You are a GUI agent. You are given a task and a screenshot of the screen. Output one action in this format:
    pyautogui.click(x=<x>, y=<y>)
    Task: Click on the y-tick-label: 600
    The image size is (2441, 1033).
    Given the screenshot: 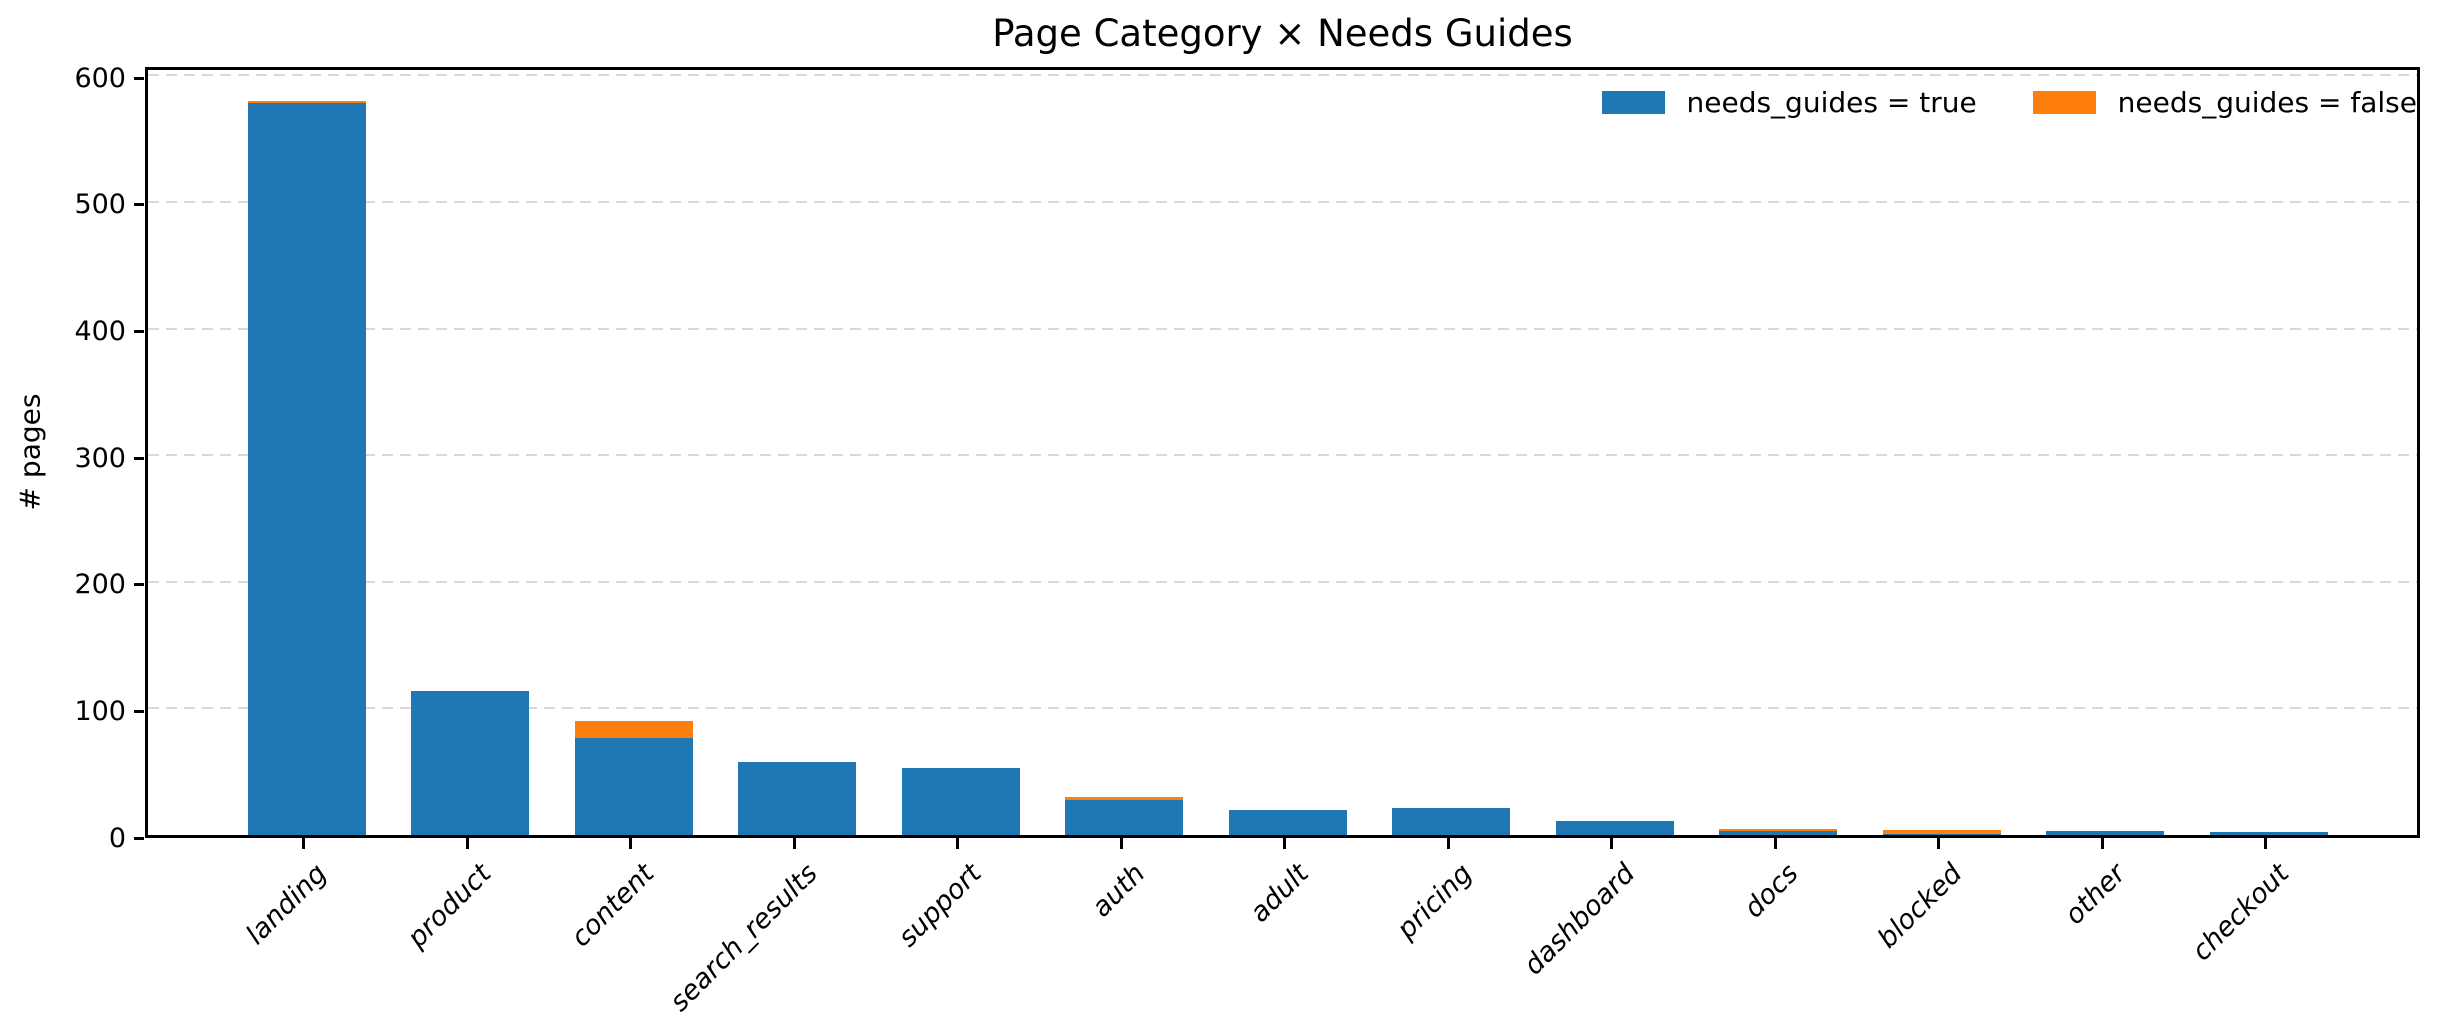 What is the action you would take?
    pyautogui.click(x=100, y=78)
    